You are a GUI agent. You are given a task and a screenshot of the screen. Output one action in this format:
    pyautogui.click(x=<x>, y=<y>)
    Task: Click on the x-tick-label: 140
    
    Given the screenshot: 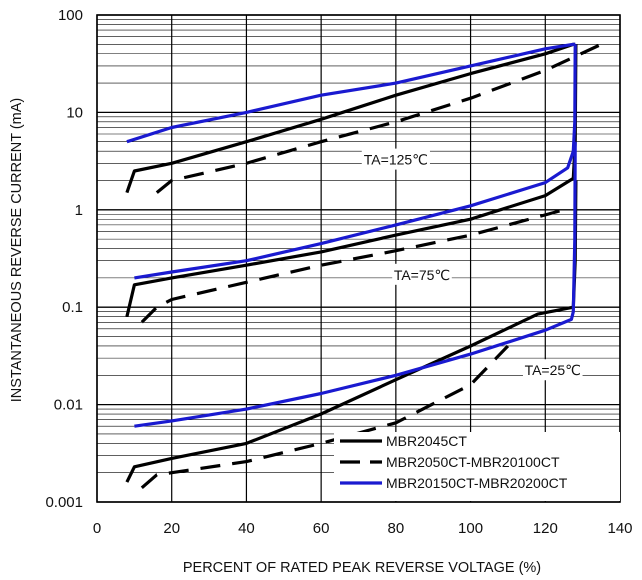 What is the action you would take?
    pyautogui.click(x=619, y=528)
    